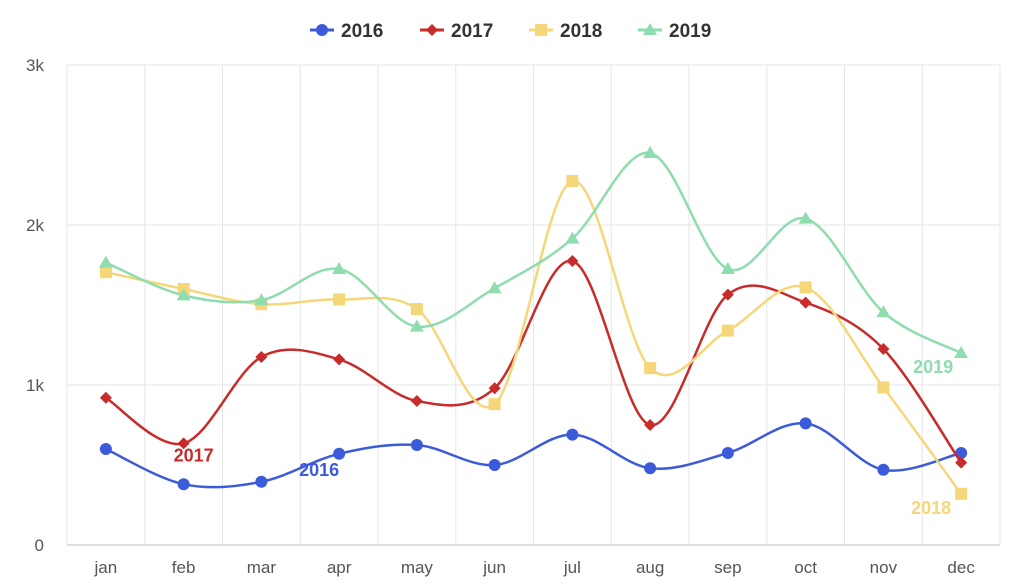 The image size is (1024, 588). I want to click on legend-item-2018: 2018, so click(565, 31).